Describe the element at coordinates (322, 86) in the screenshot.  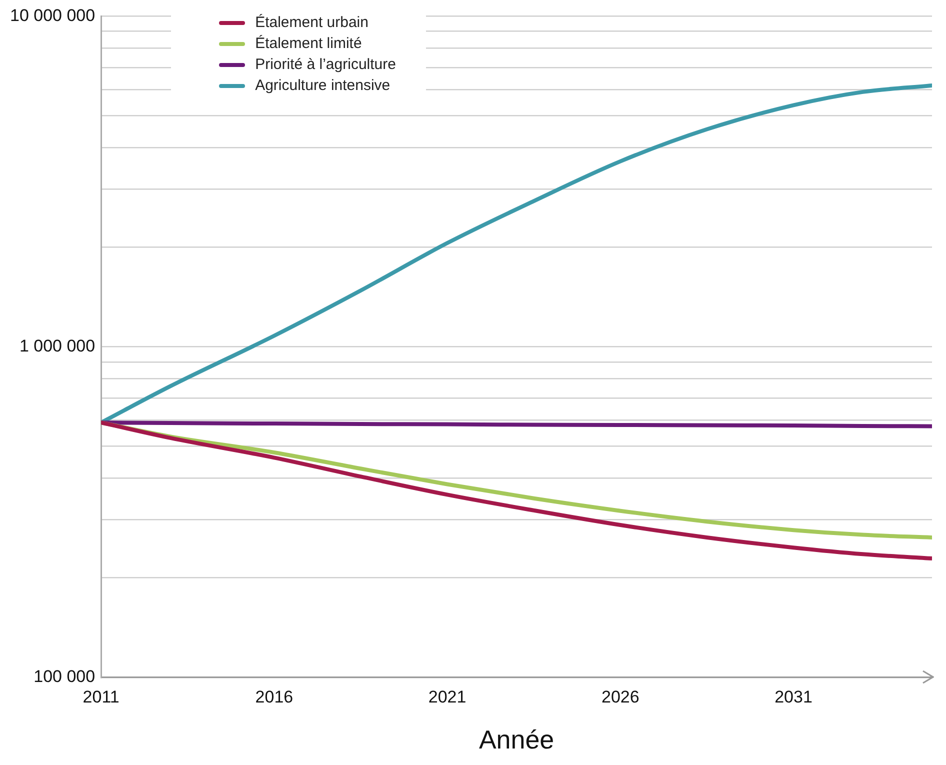
I see `legend-label: Agriculture intensive` at that location.